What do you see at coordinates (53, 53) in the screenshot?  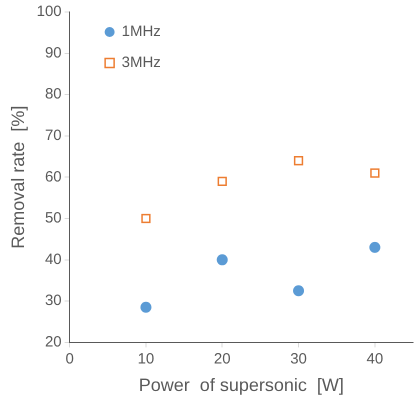 I see `y-tick-label: 90` at bounding box center [53, 53].